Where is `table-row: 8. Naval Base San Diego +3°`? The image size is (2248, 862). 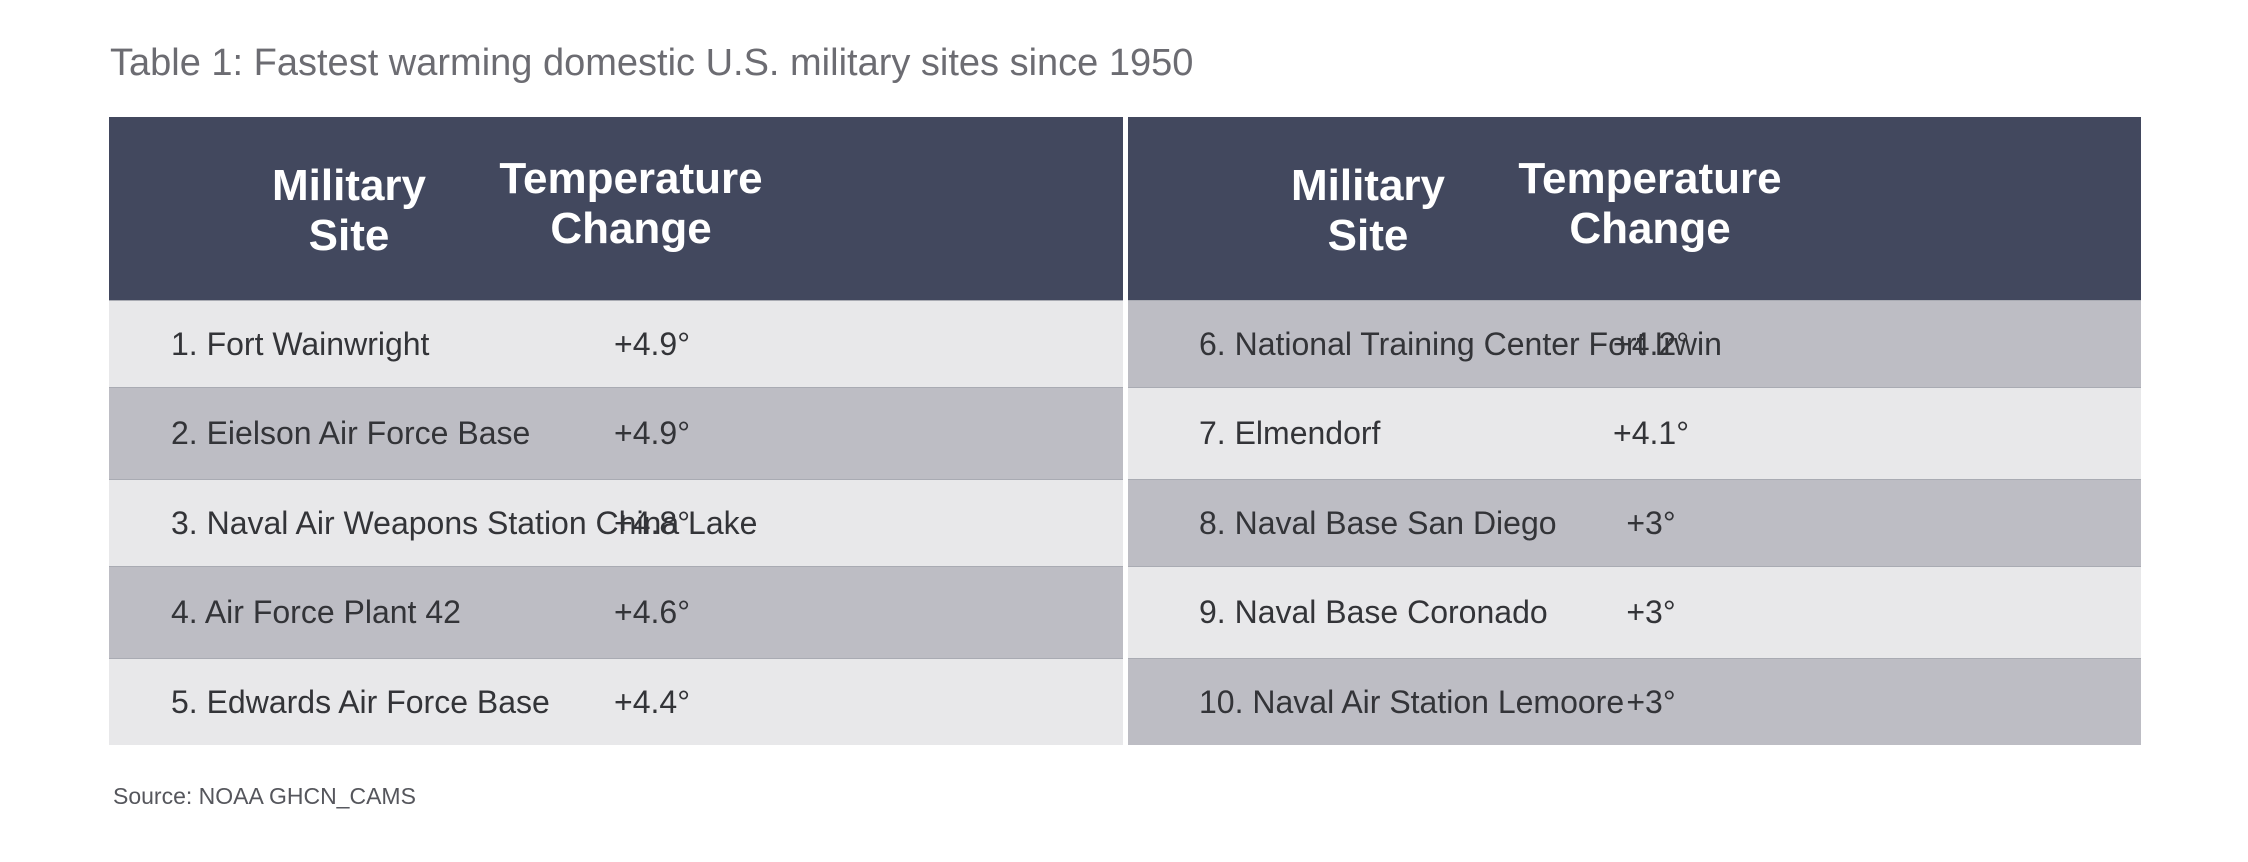
table-row: 8. Naval Base San Diego +3° is located at coordinates (1634, 522).